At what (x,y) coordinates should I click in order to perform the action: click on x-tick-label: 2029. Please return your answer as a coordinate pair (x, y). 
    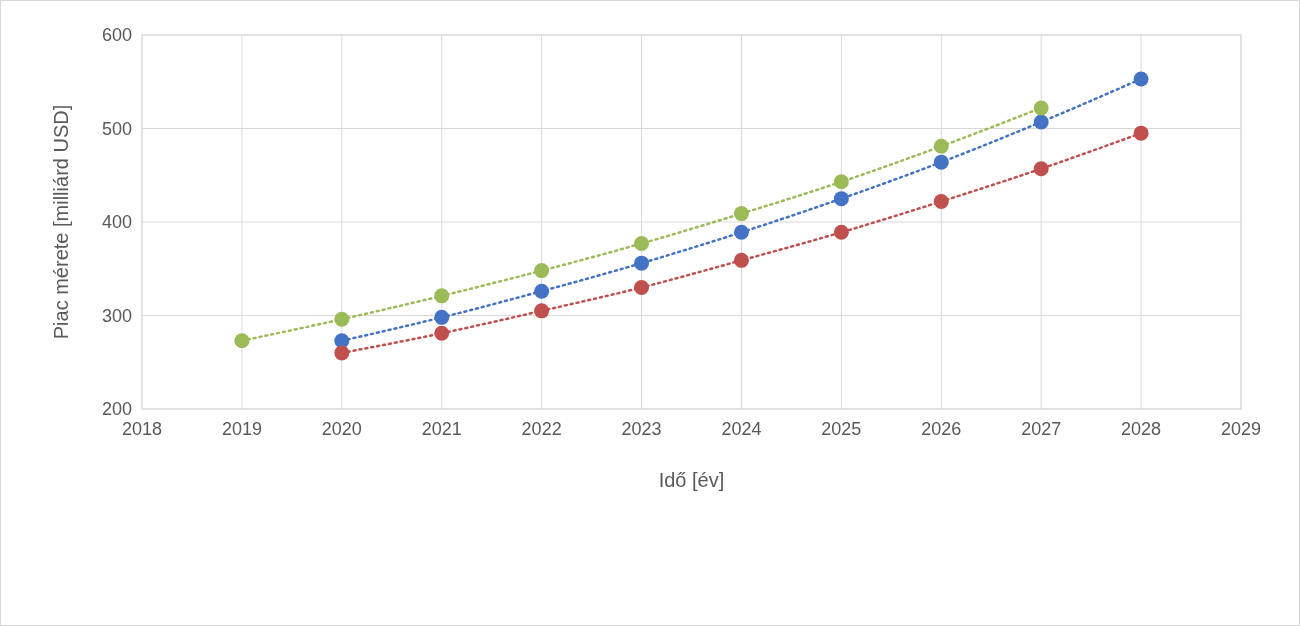
    Looking at the image, I should click on (1241, 429).